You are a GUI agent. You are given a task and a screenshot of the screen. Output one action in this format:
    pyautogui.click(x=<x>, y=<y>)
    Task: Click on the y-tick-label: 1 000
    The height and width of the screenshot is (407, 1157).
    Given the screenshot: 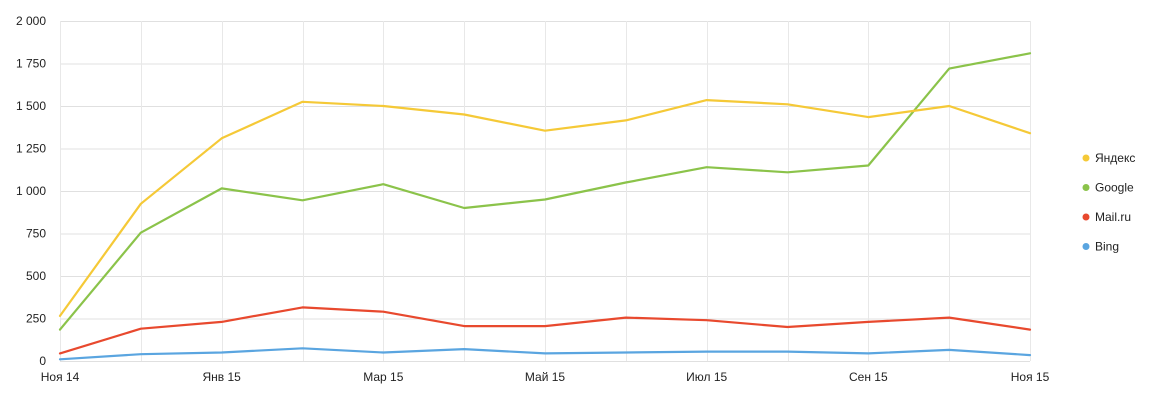 What is the action you would take?
    pyautogui.click(x=31, y=191)
    